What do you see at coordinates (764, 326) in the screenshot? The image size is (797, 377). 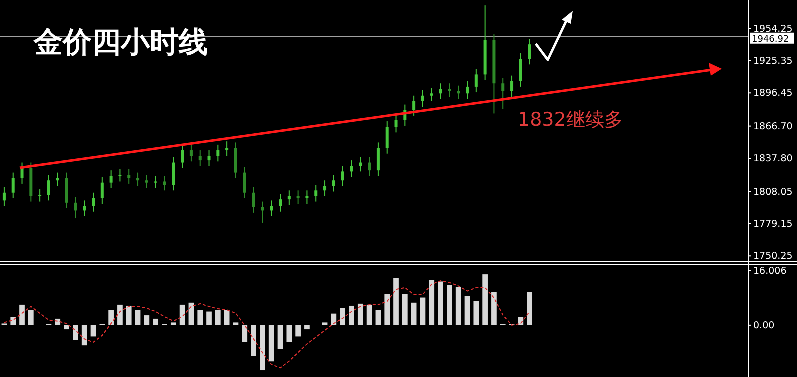 I see `y-tick-label: 0.00` at bounding box center [764, 326].